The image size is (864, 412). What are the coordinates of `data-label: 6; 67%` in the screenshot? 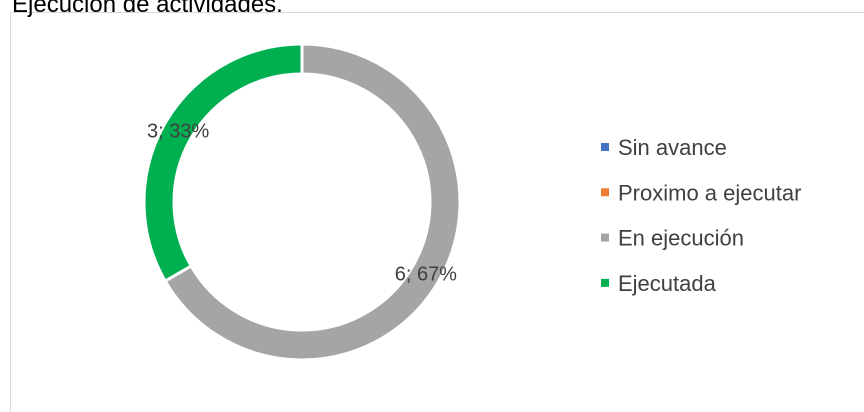 It's located at (426, 275).